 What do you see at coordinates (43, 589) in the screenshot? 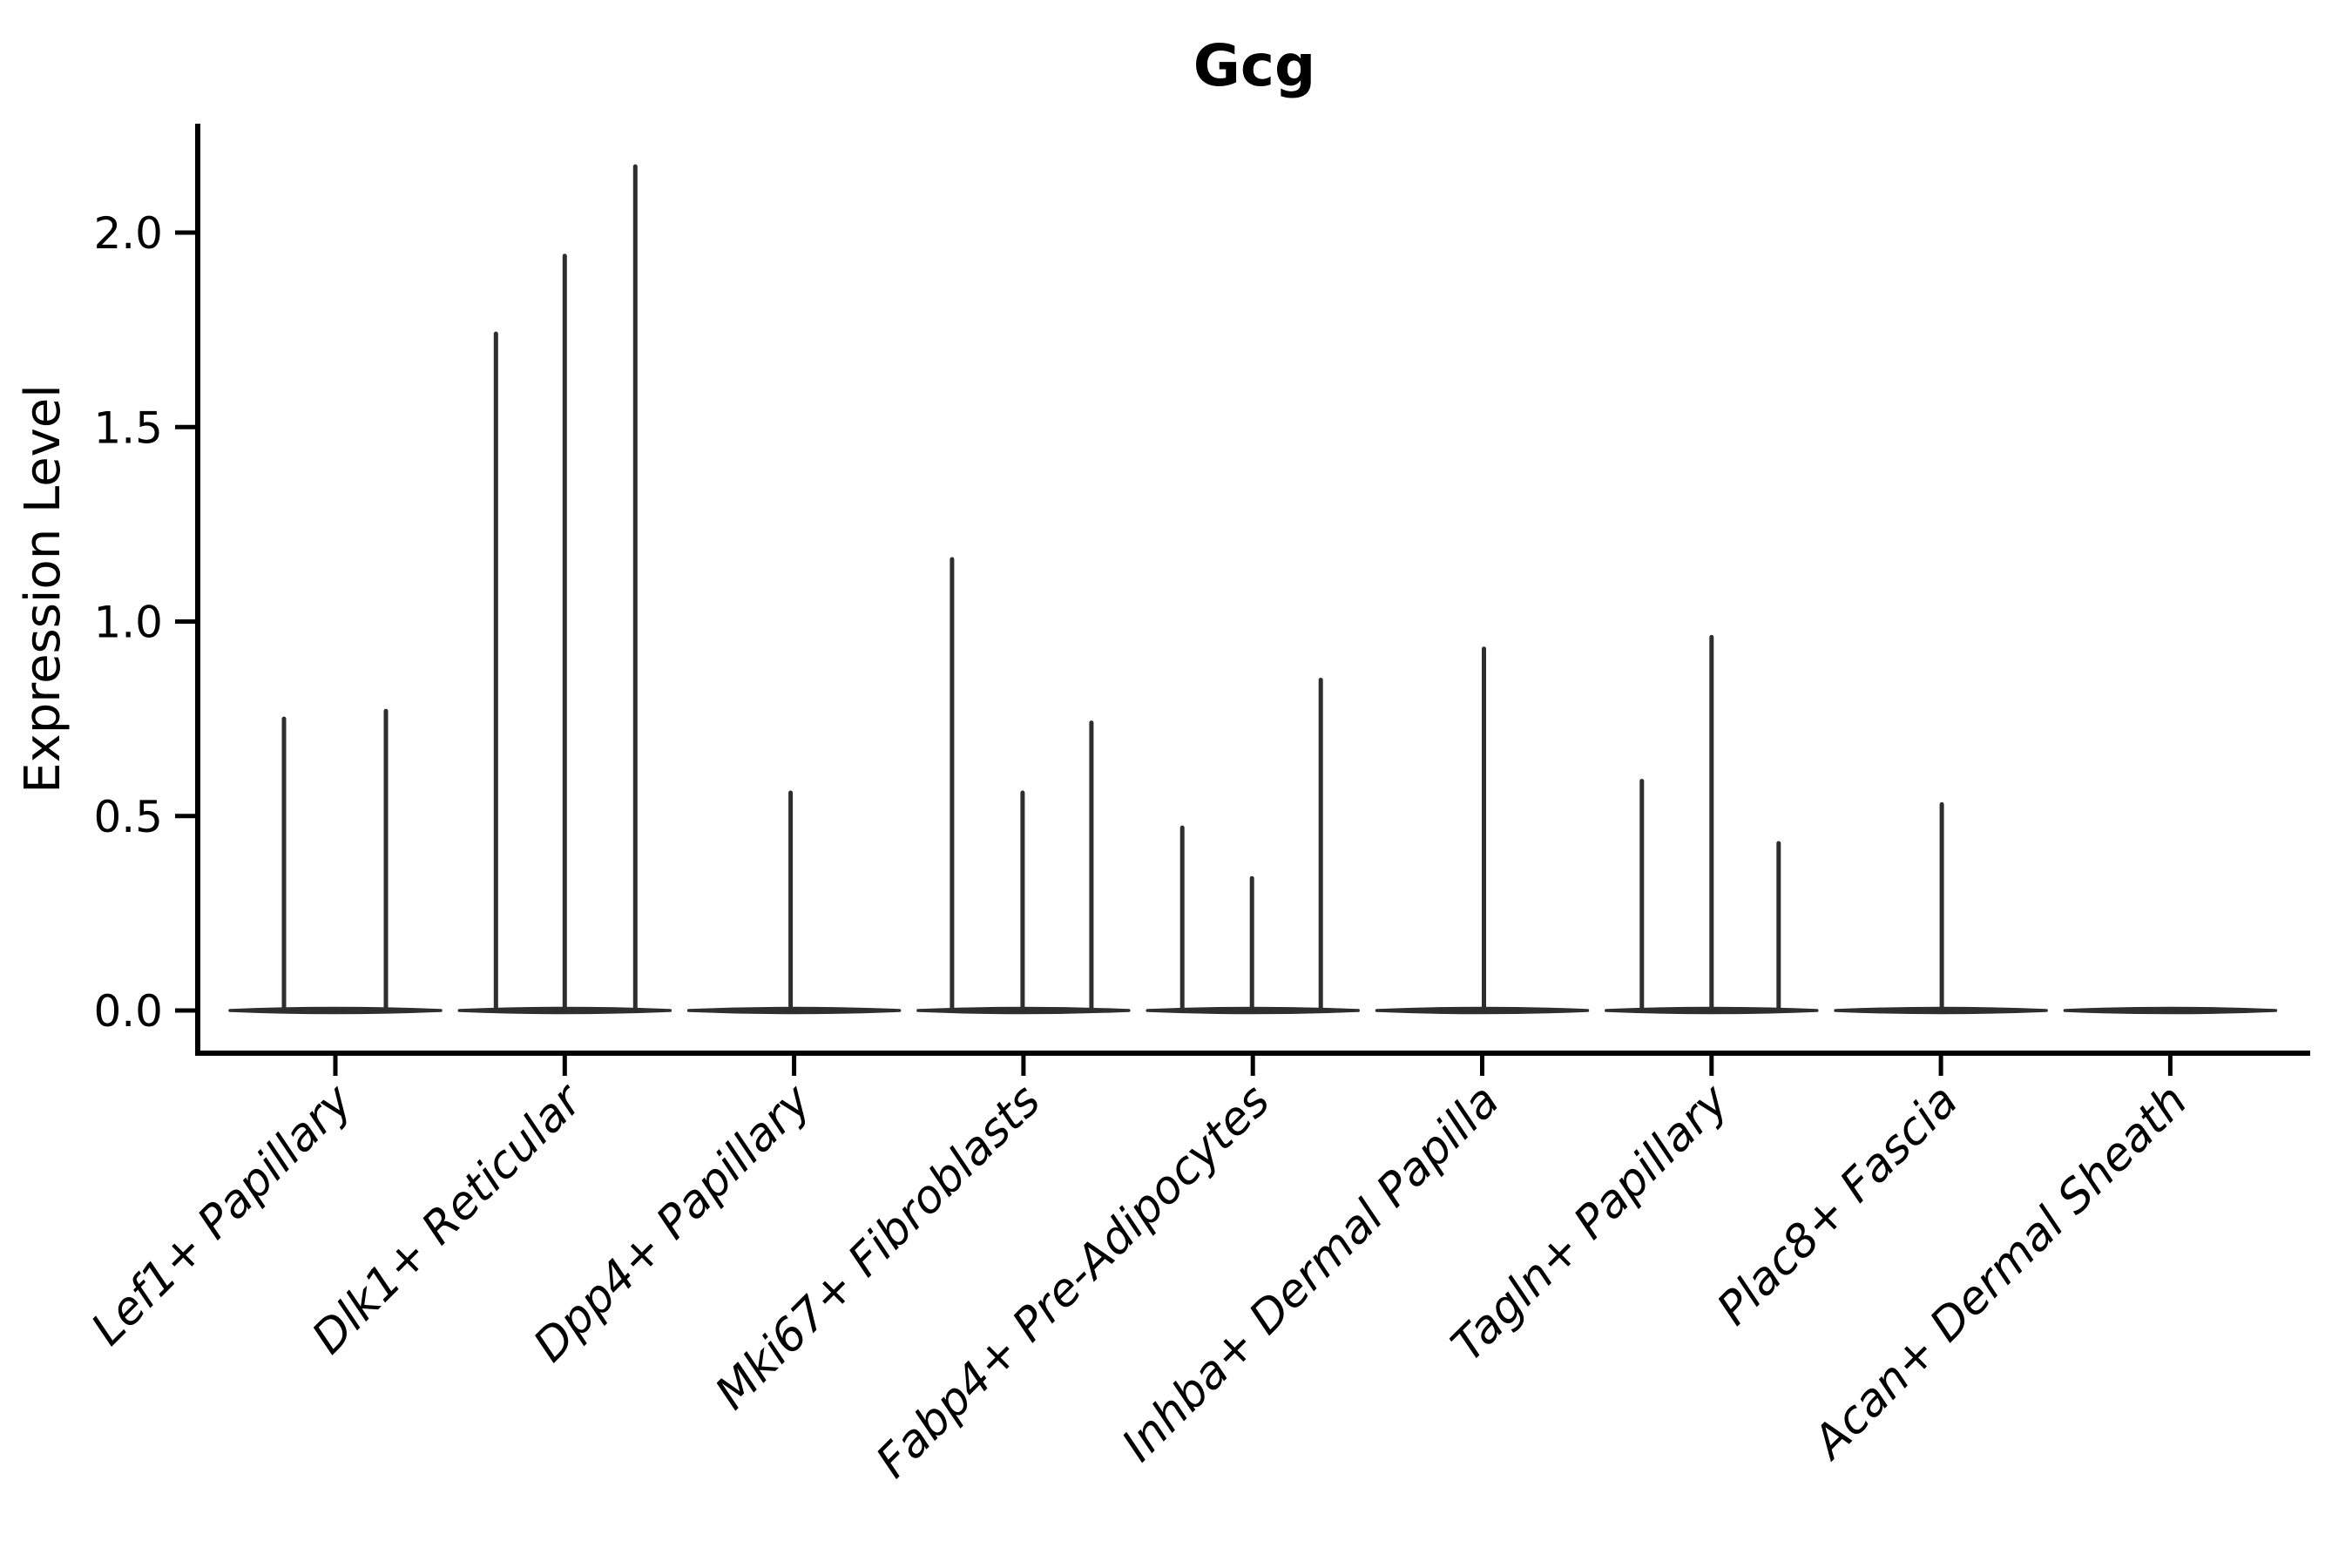
I see `y-axis-label: Expression Level` at bounding box center [43, 589].